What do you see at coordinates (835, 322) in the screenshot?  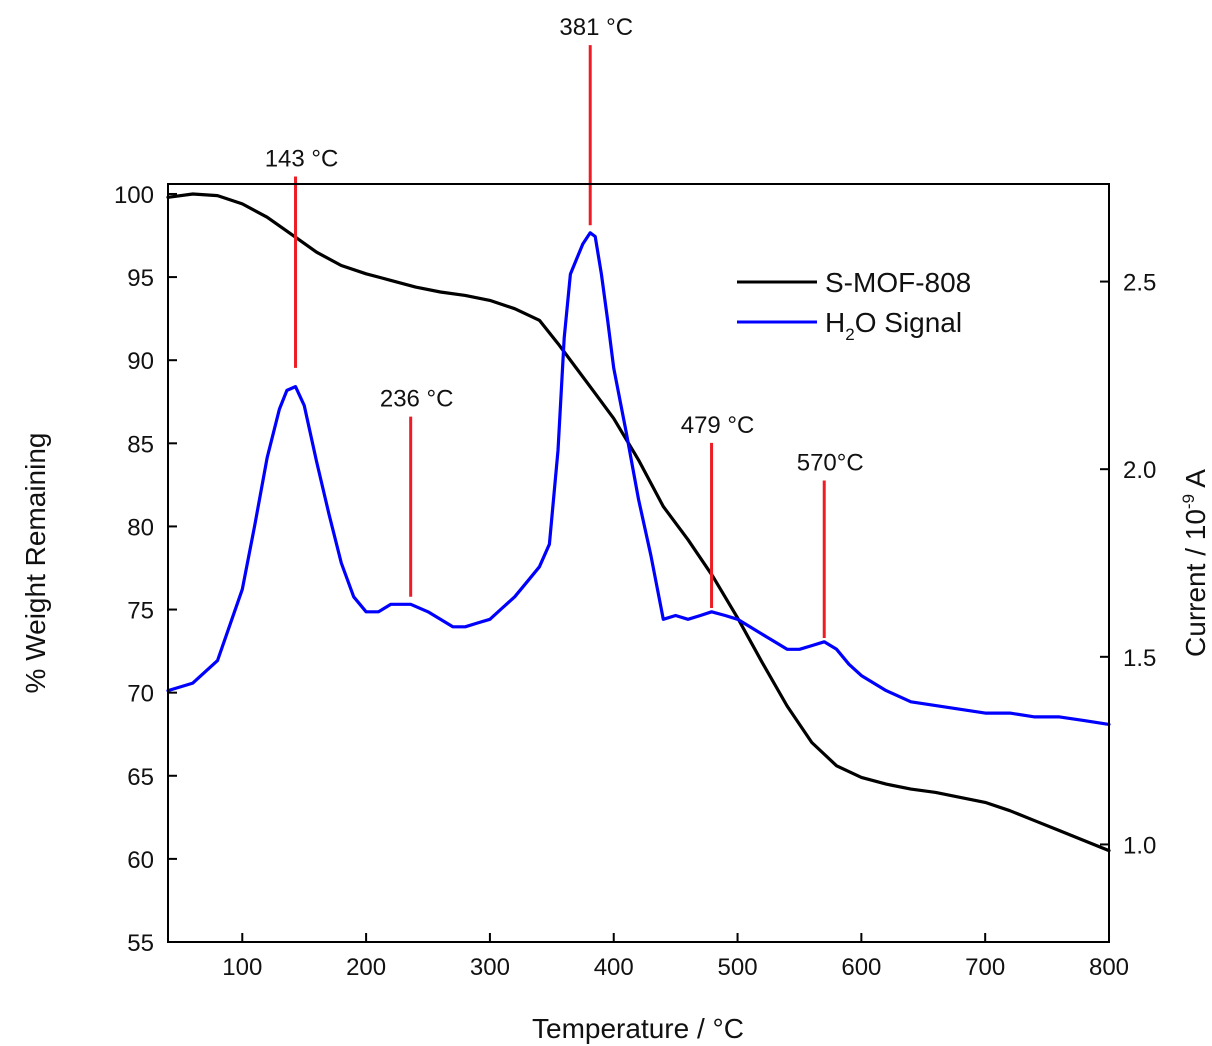 I see `legend-h2o-main: H` at bounding box center [835, 322].